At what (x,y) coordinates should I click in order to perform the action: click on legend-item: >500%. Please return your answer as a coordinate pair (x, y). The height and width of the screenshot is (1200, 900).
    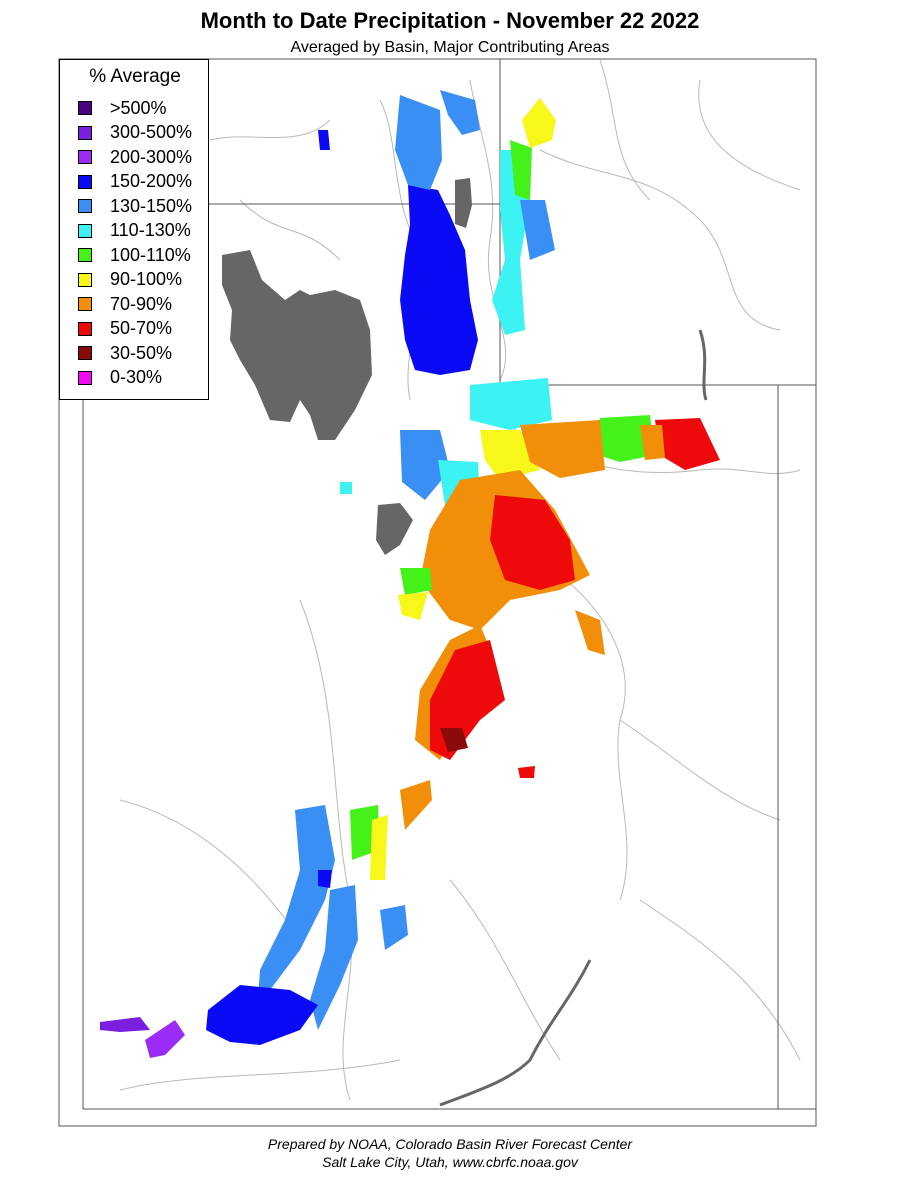
    Looking at the image, I should click on (122, 108).